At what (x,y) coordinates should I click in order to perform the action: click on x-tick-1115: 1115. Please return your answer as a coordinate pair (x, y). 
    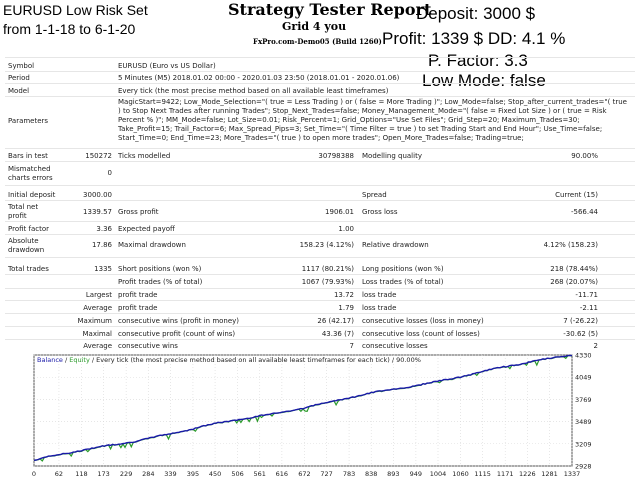
    Looking at the image, I should click on (482, 474).